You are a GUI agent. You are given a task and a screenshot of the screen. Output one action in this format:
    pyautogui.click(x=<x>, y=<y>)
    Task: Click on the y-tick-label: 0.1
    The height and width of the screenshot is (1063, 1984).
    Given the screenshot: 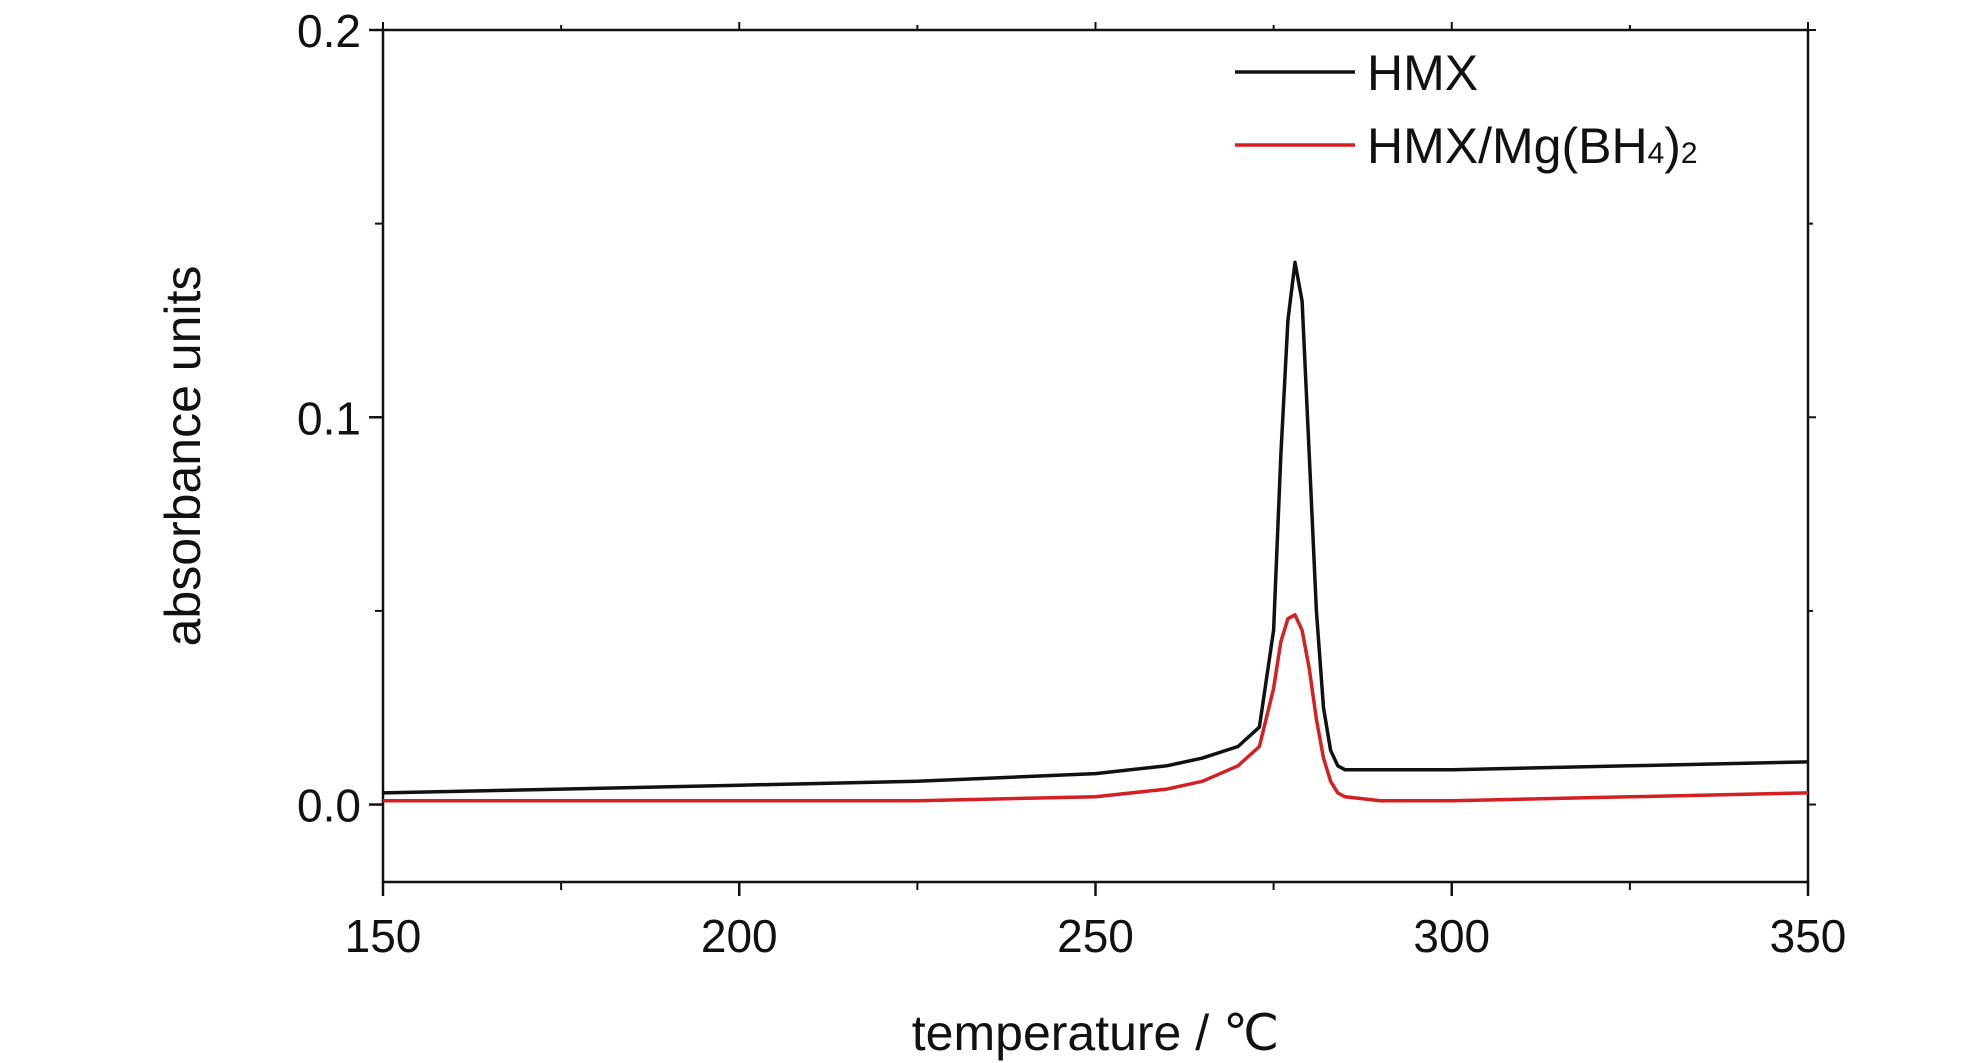 What is the action you would take?
    pyautogui.click(x=329, y=418)
    